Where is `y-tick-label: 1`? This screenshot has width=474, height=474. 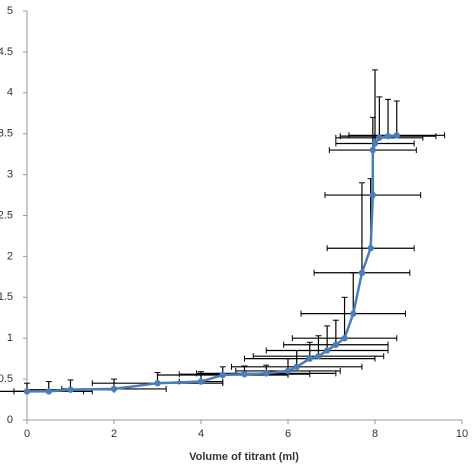 y-tick-label: 1 is located at coordinates (10, 338).